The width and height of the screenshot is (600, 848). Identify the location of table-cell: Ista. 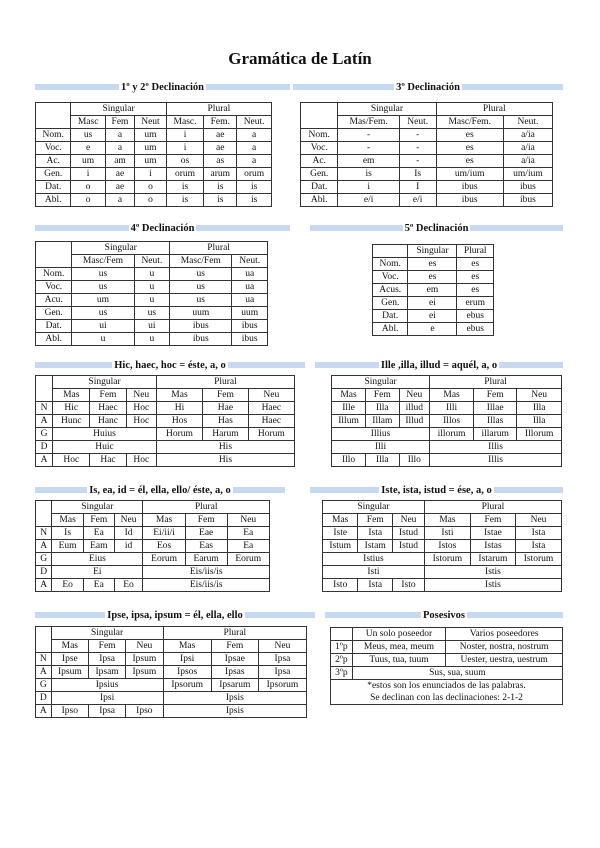
(375, 585).